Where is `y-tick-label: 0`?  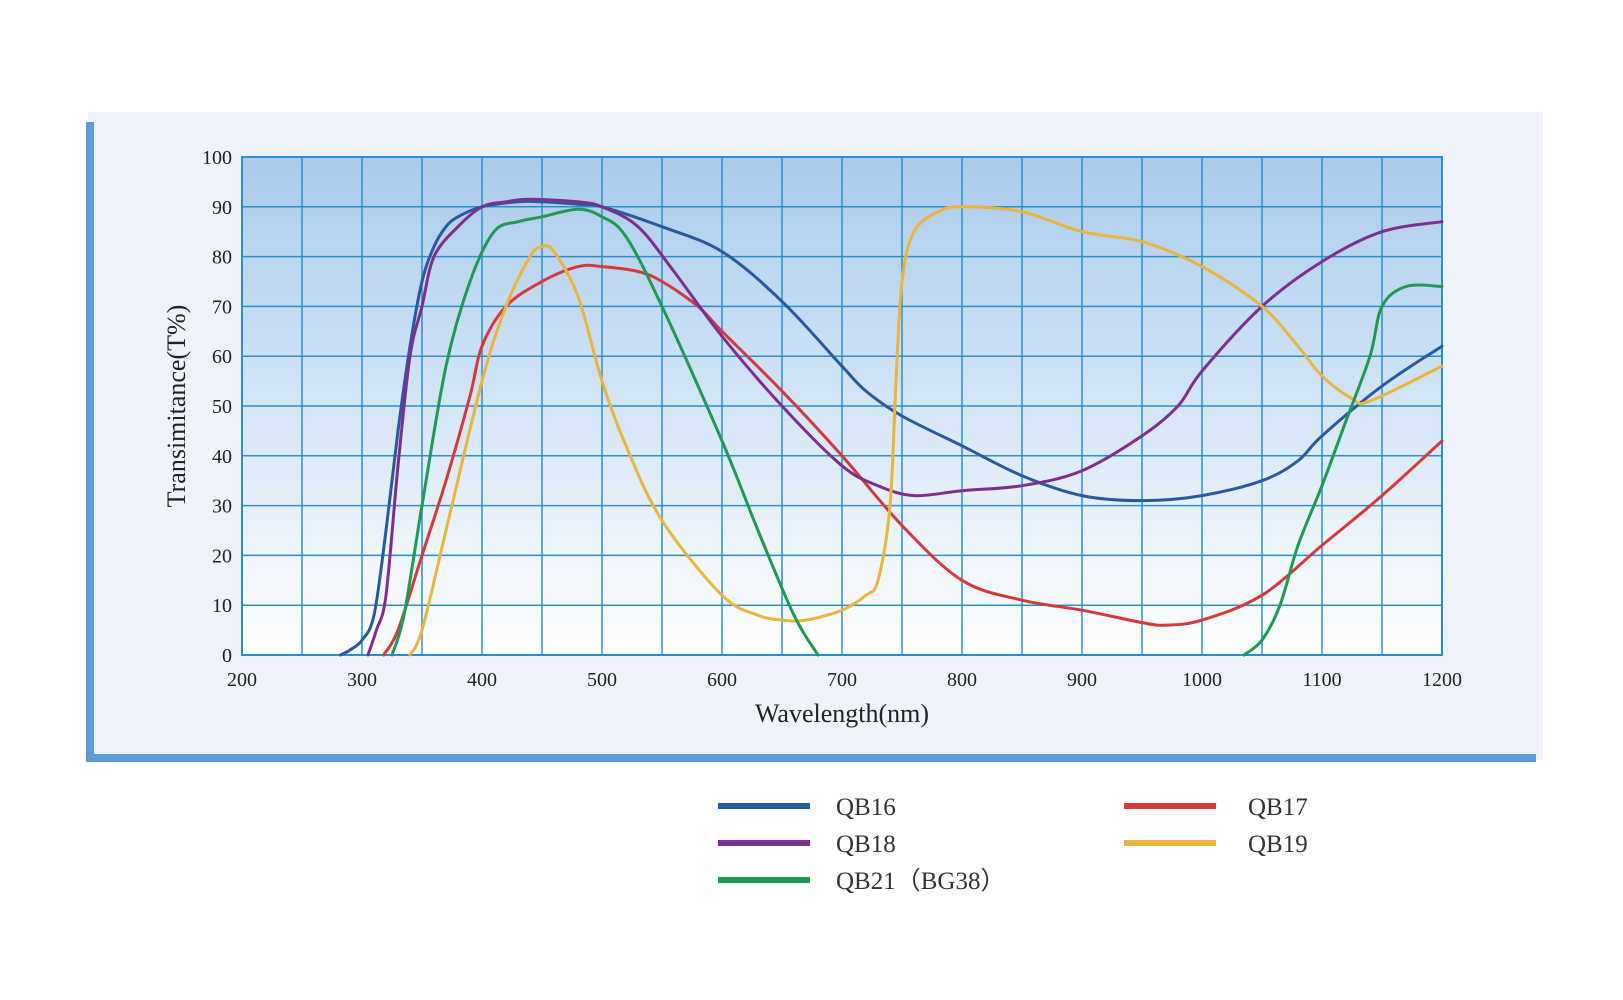
y-tick-label: 0 is located at coordinates (227, 656).